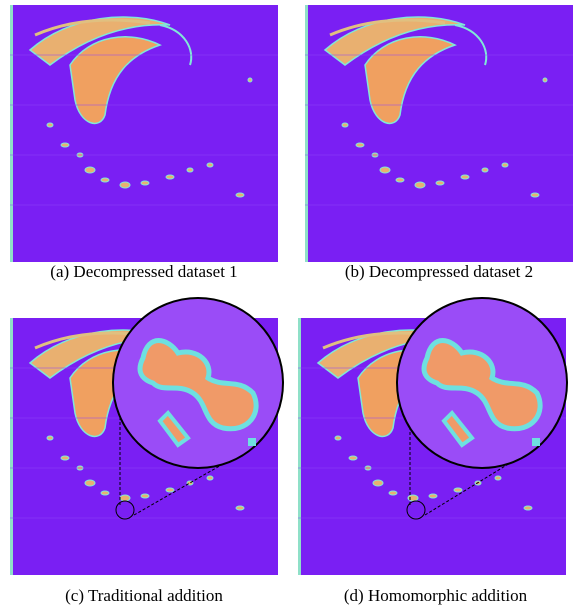  Describe the element at coordinates (144, 271) in the screenshot. I see `caption: (a) Decompressed dataset 1` at that location.